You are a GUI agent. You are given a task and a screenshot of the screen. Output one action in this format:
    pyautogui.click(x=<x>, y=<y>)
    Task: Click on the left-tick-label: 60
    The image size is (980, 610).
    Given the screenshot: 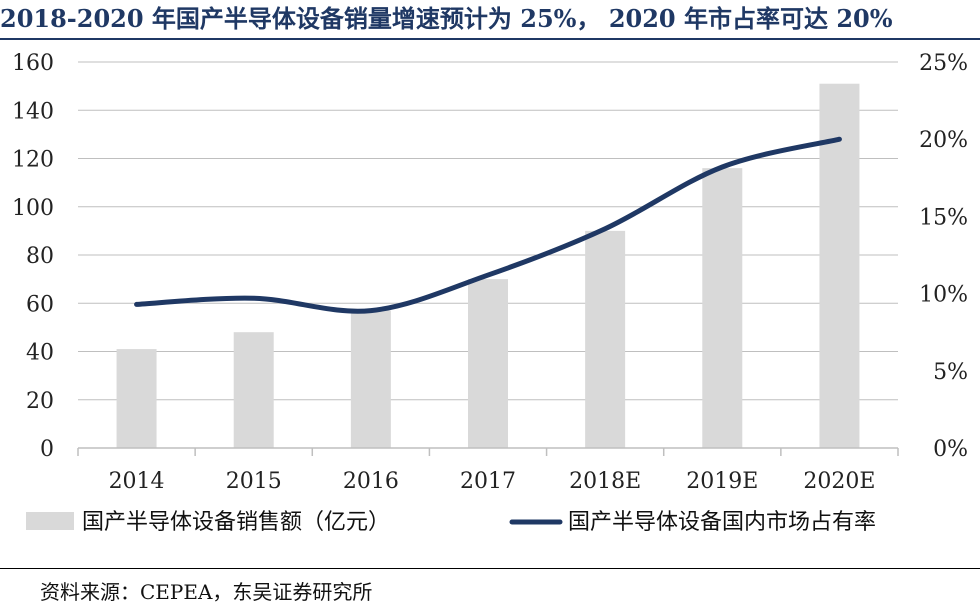 What is the action you would take?
    pyautogui.click(x=40, y=304)
    